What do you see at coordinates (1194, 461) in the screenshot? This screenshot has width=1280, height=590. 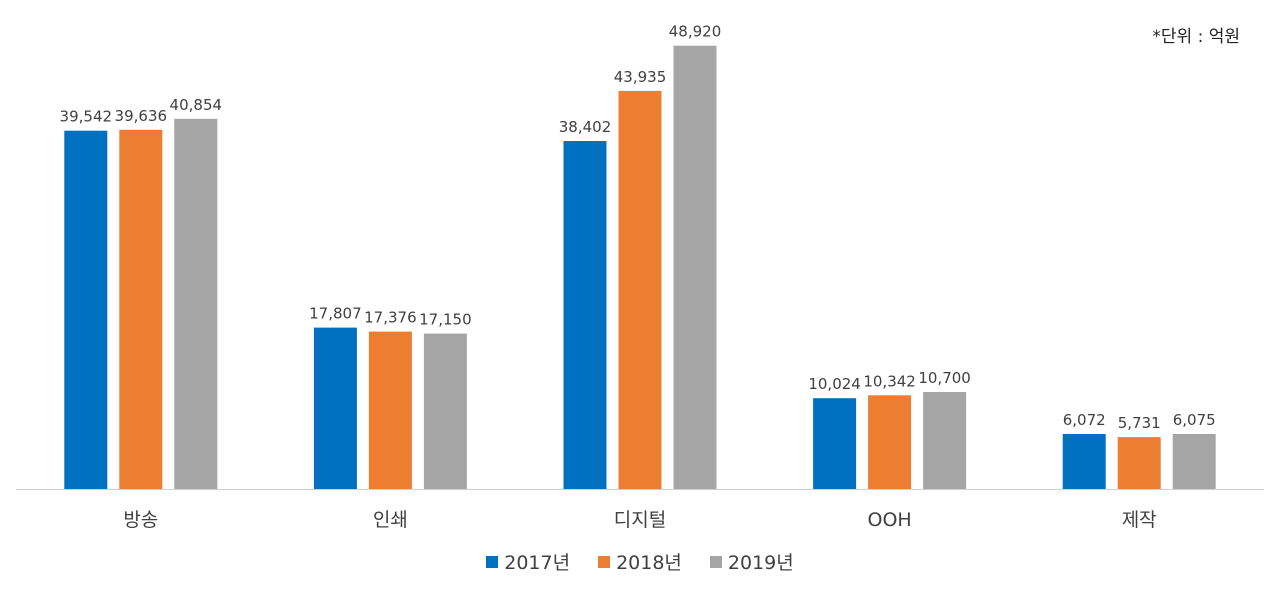 I see `bar-제작-2019년` at bounding box center [1194, 461].